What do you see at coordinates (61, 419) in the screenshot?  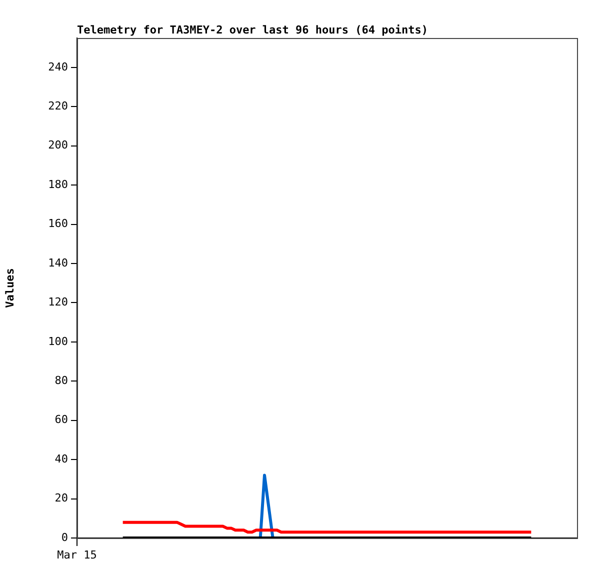 I see `y-tick-label: 60` at bounding box center [61, 419].